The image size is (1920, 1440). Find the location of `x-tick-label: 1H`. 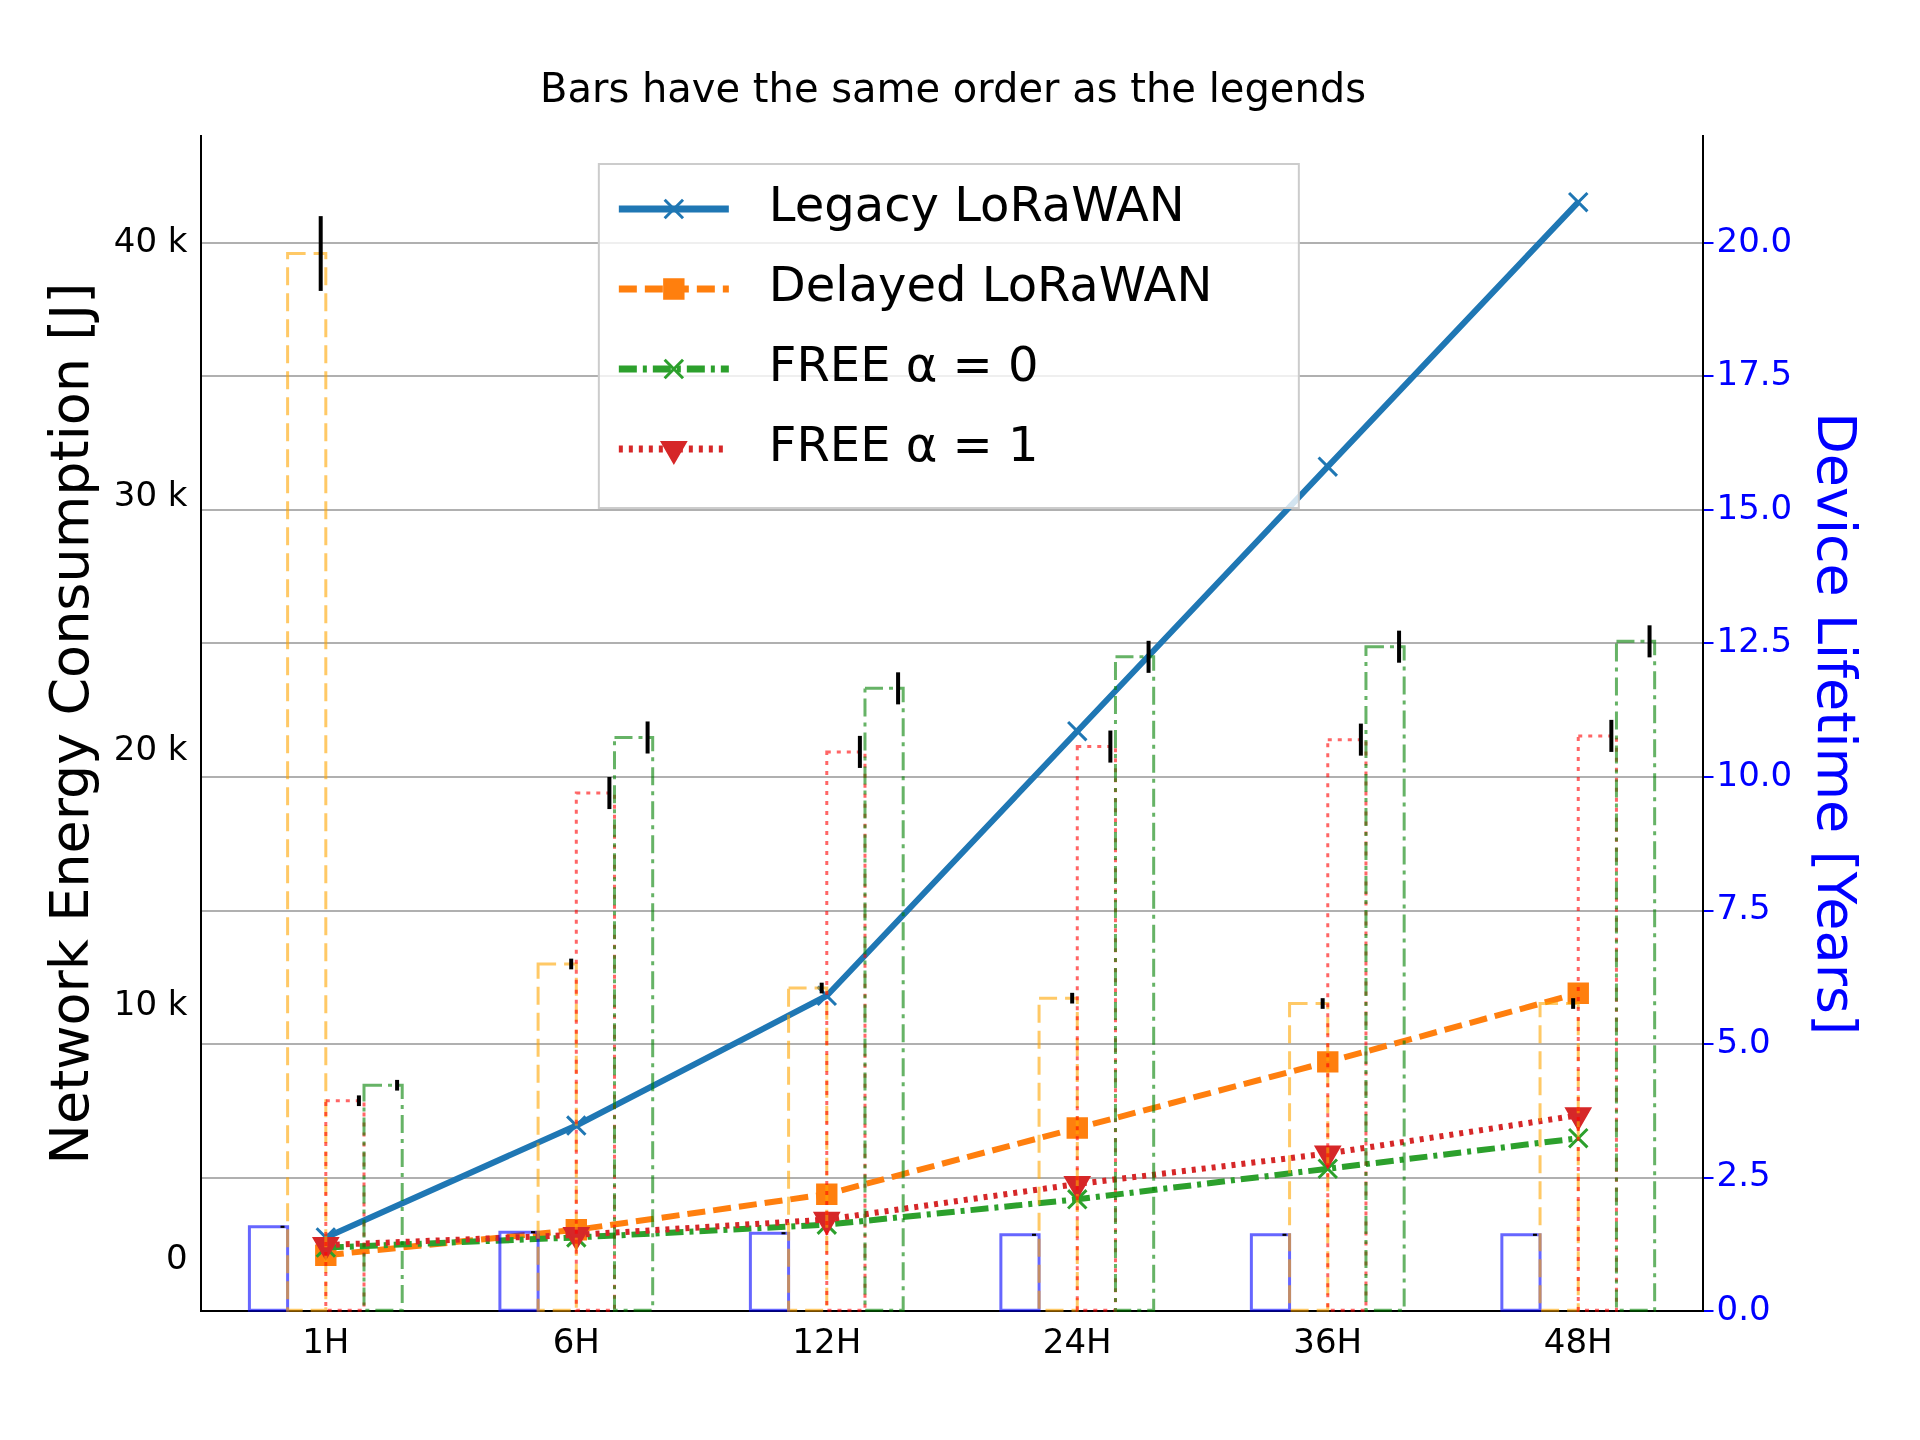

x-tick-label: 1H is located at coordinates (326, 1341).